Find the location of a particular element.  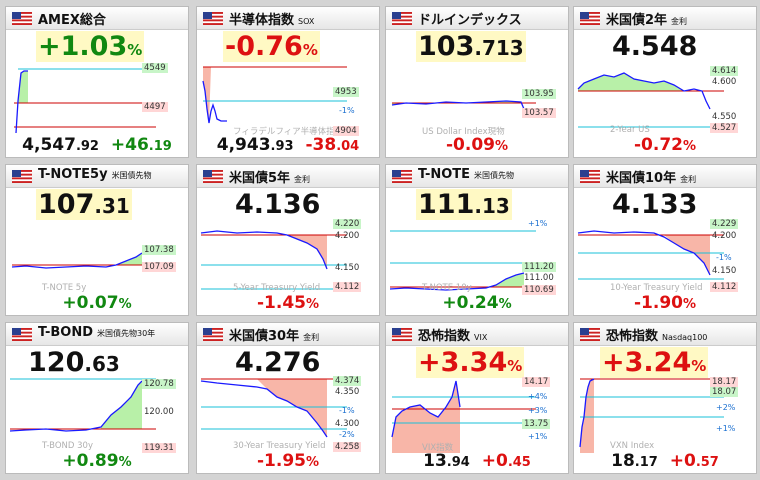

panel-header: 半導体指数 SOX is located at coordinates (288, 18).